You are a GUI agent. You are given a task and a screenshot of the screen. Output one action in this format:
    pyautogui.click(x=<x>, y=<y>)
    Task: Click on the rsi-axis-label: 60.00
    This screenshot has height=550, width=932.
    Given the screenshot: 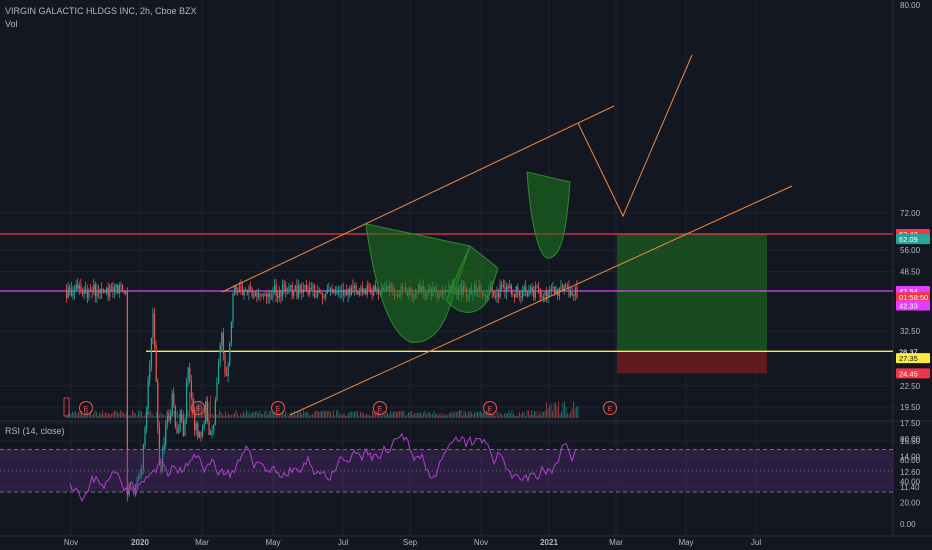 What is the action you would take?
    pyautogui.click(x=910, y=460)
    